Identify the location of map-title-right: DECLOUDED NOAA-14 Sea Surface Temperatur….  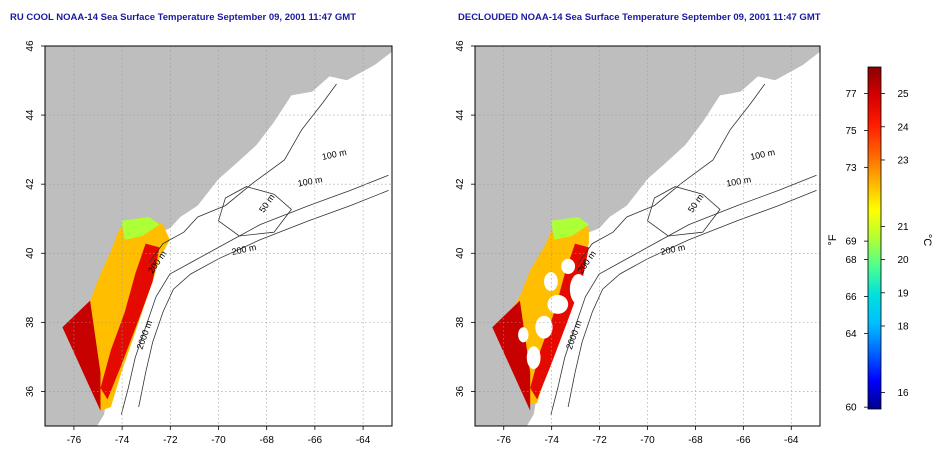
(639, 17).